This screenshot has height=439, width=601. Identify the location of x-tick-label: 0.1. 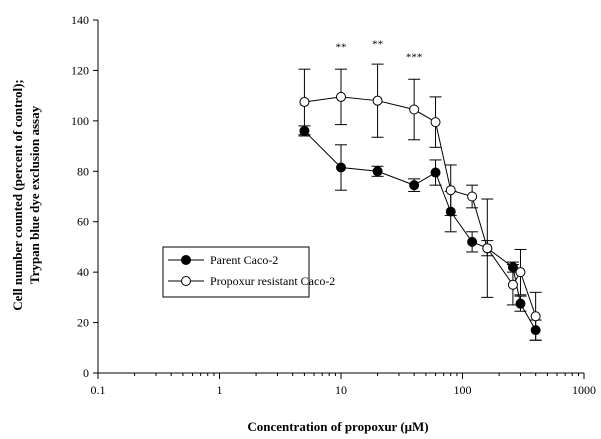
(98, 390).